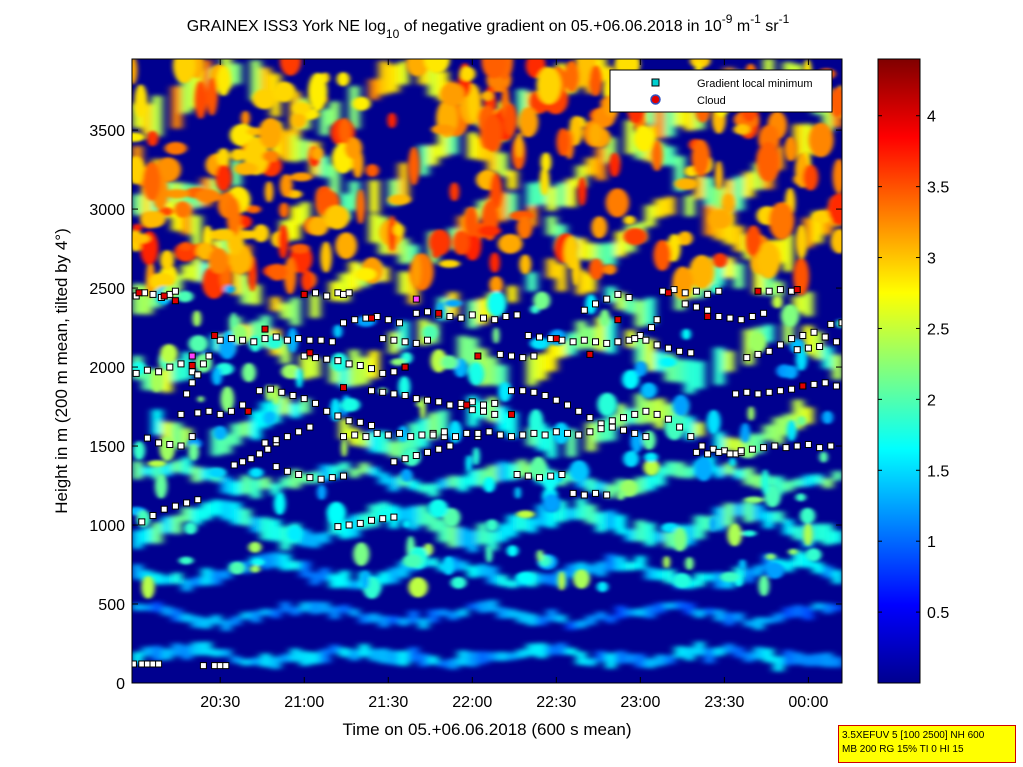 This screenshot has width=1023, height=767. I want to click on y-tick-label: 1500, so click(107, 447).